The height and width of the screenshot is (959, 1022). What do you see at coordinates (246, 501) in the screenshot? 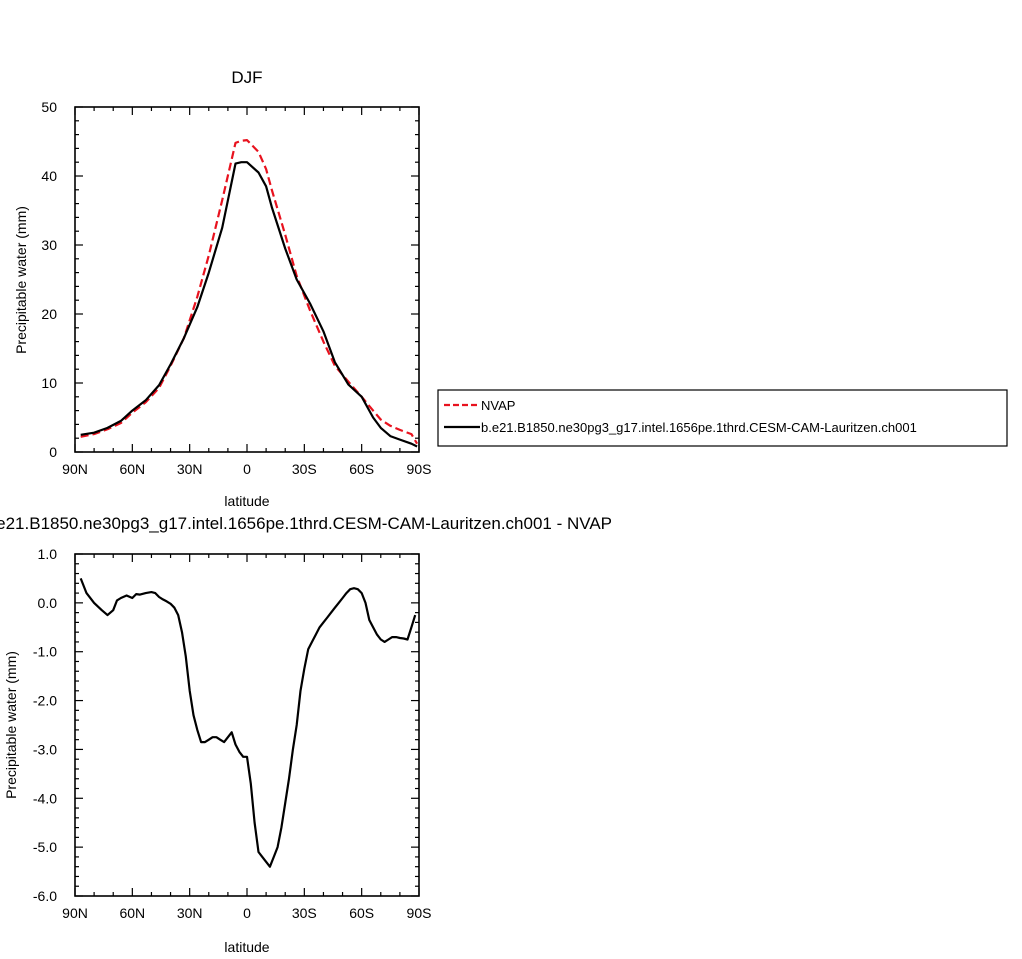
I see `top-plot-xlabel: latitude` at bounding box center [246, 501].